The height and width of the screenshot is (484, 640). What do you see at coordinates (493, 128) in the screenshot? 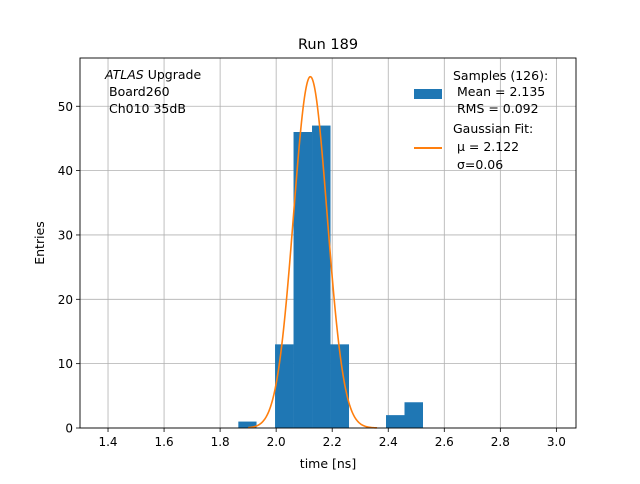
I see `legend-fit-title: Gaussian Fit:` at bounding box center [493, 128].